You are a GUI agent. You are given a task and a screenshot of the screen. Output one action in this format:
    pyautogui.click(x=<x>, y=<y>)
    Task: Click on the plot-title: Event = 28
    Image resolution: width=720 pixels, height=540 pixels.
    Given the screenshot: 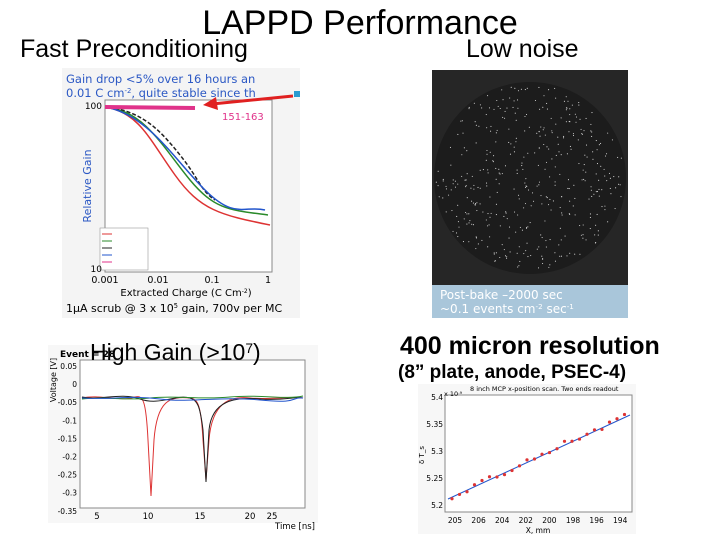 What is the action you would take?
    pyautogui.click(x=87, y=355)
    